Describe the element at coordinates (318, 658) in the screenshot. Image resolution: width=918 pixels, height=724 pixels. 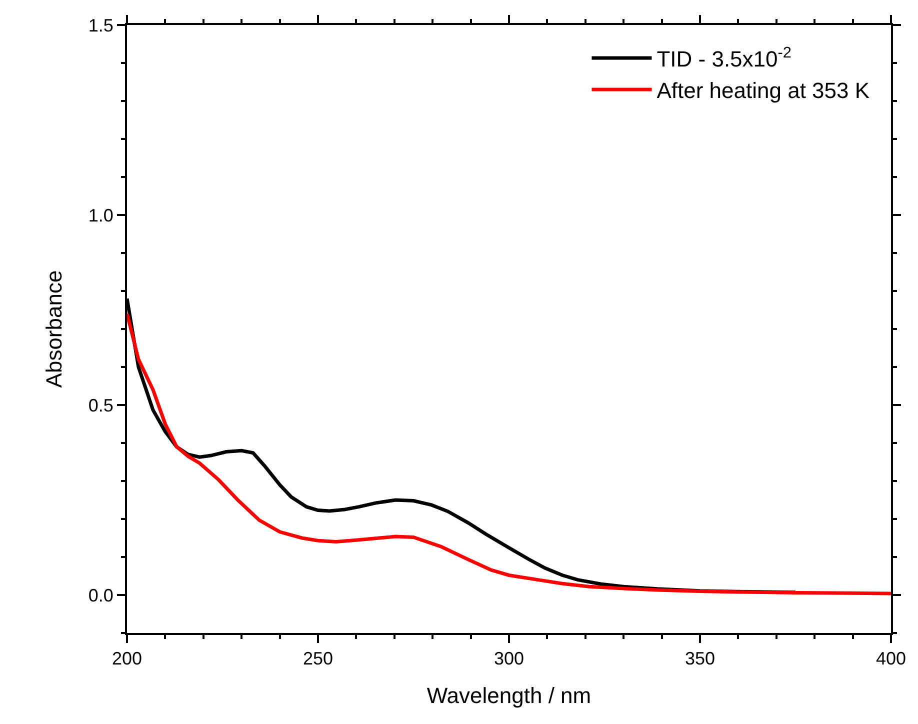
I see `x-tick-label: 250` at that location.